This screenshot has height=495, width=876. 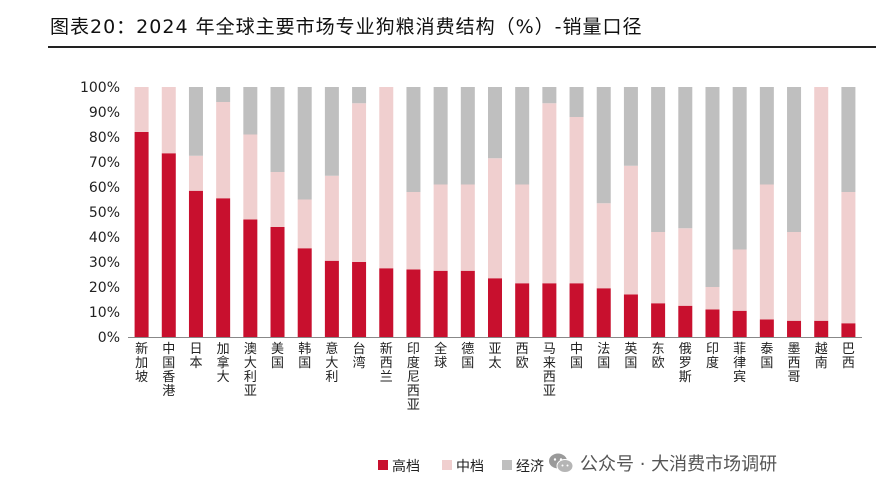 I want to click on x-category-label: 巴西, so click(x=848, y=356).